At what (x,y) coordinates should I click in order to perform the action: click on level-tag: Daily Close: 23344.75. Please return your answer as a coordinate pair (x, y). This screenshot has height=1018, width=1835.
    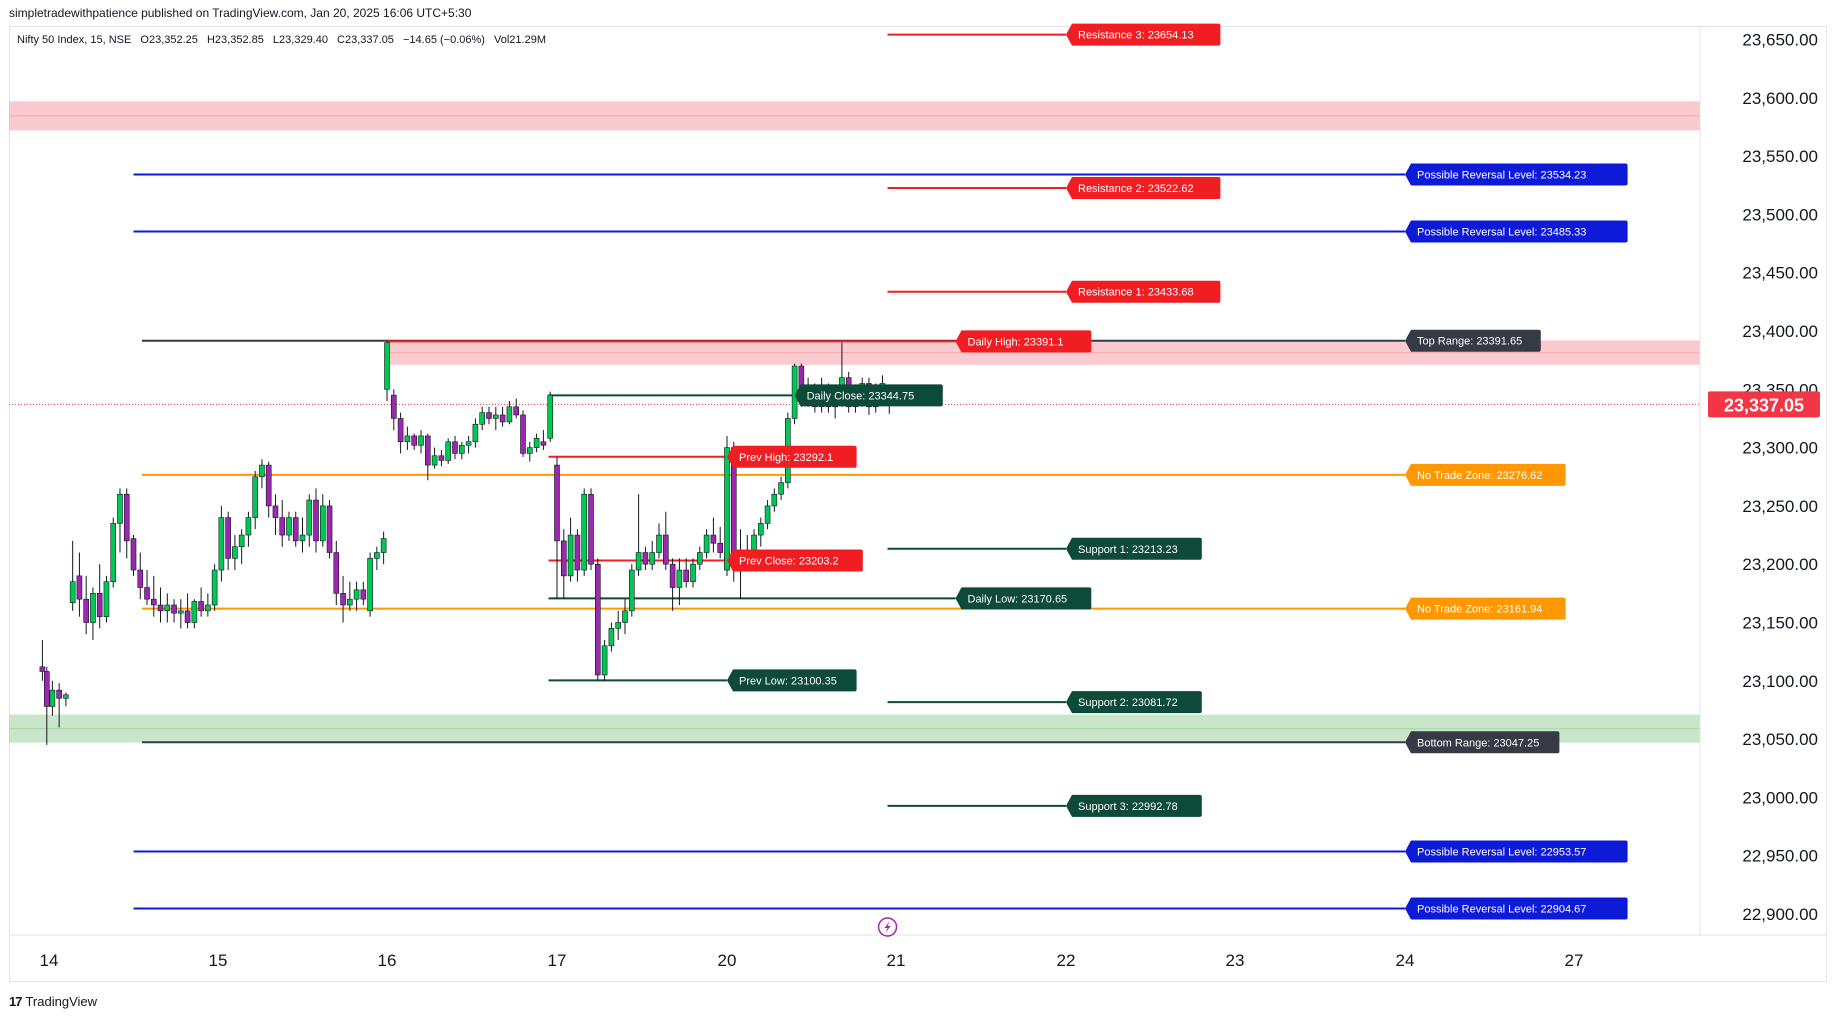
    Looking at the image, I should click on (868, 395).